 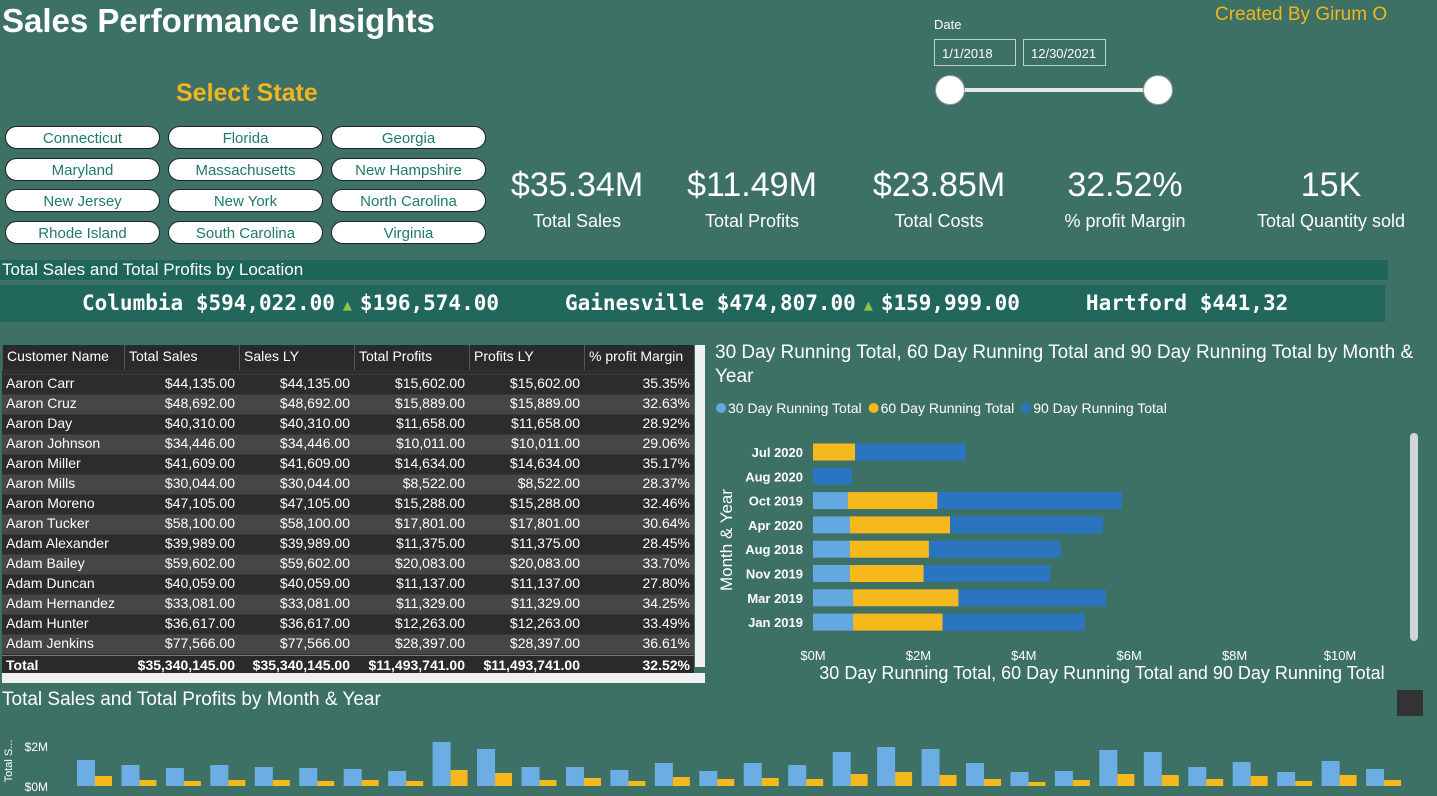 What do you see at coordinates (775, 622) in the screenshot?
I see `y-tick-label: Jan 2019` at bounding box center [775, 622].